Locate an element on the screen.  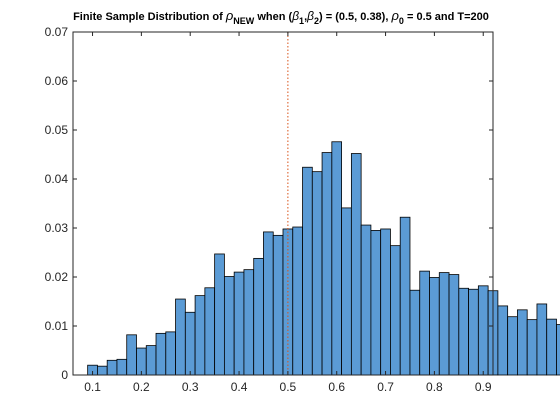
y-tick-label: 0.03 is located at coordinates (57, 228).